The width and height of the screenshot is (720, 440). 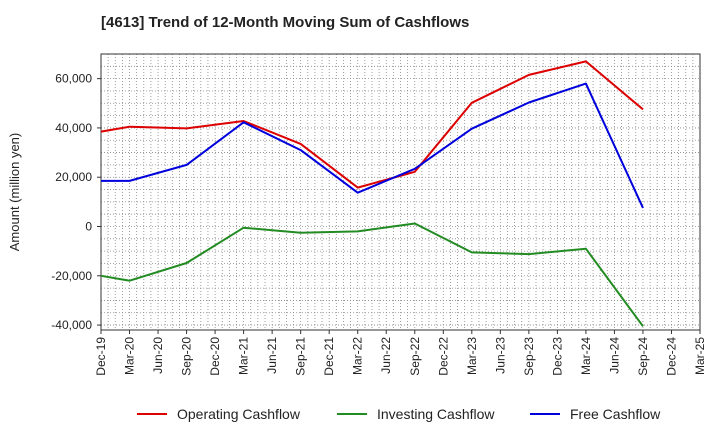 I want to click on x-tick-label: Mar-20, so click(x=130, y=356).